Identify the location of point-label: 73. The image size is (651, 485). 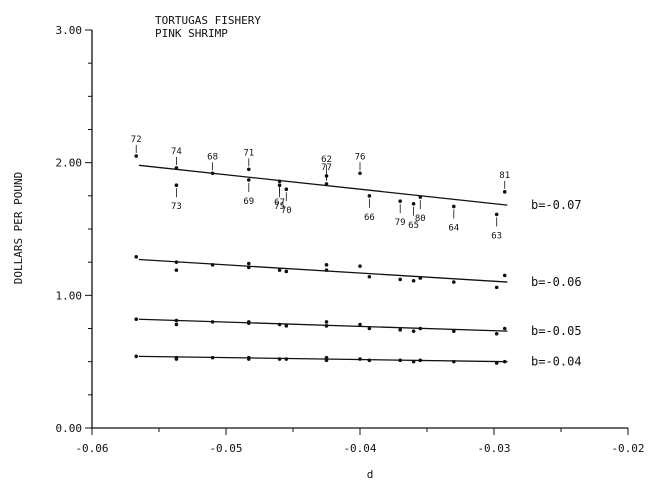
(176, 207).